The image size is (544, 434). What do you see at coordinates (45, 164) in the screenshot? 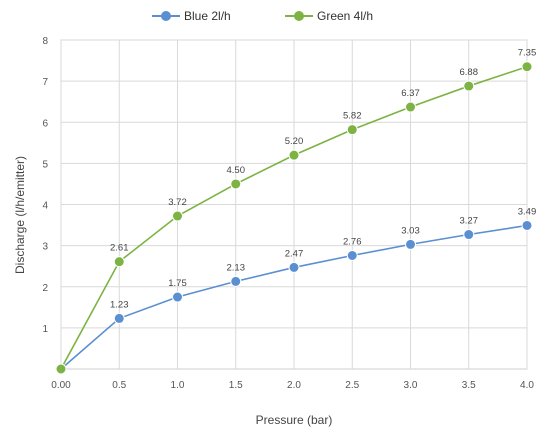
I see `y-tick-label: 5` at bounding box center [45, 164].